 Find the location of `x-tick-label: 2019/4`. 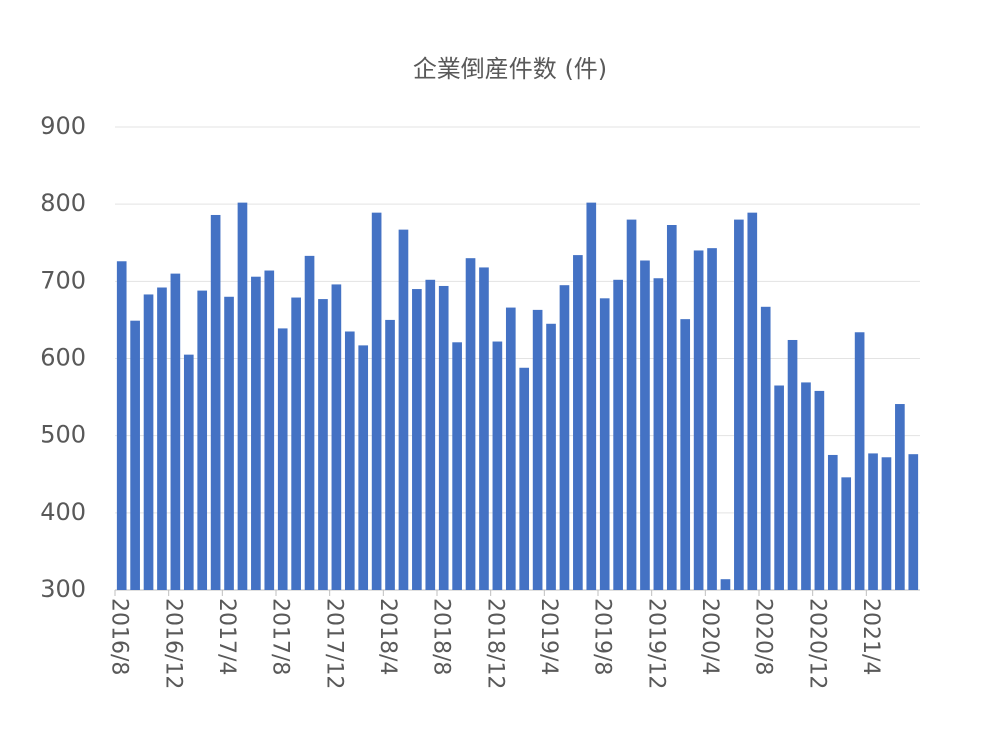

x-tick-label: 2019/4 is located at coordinates (548, 636).